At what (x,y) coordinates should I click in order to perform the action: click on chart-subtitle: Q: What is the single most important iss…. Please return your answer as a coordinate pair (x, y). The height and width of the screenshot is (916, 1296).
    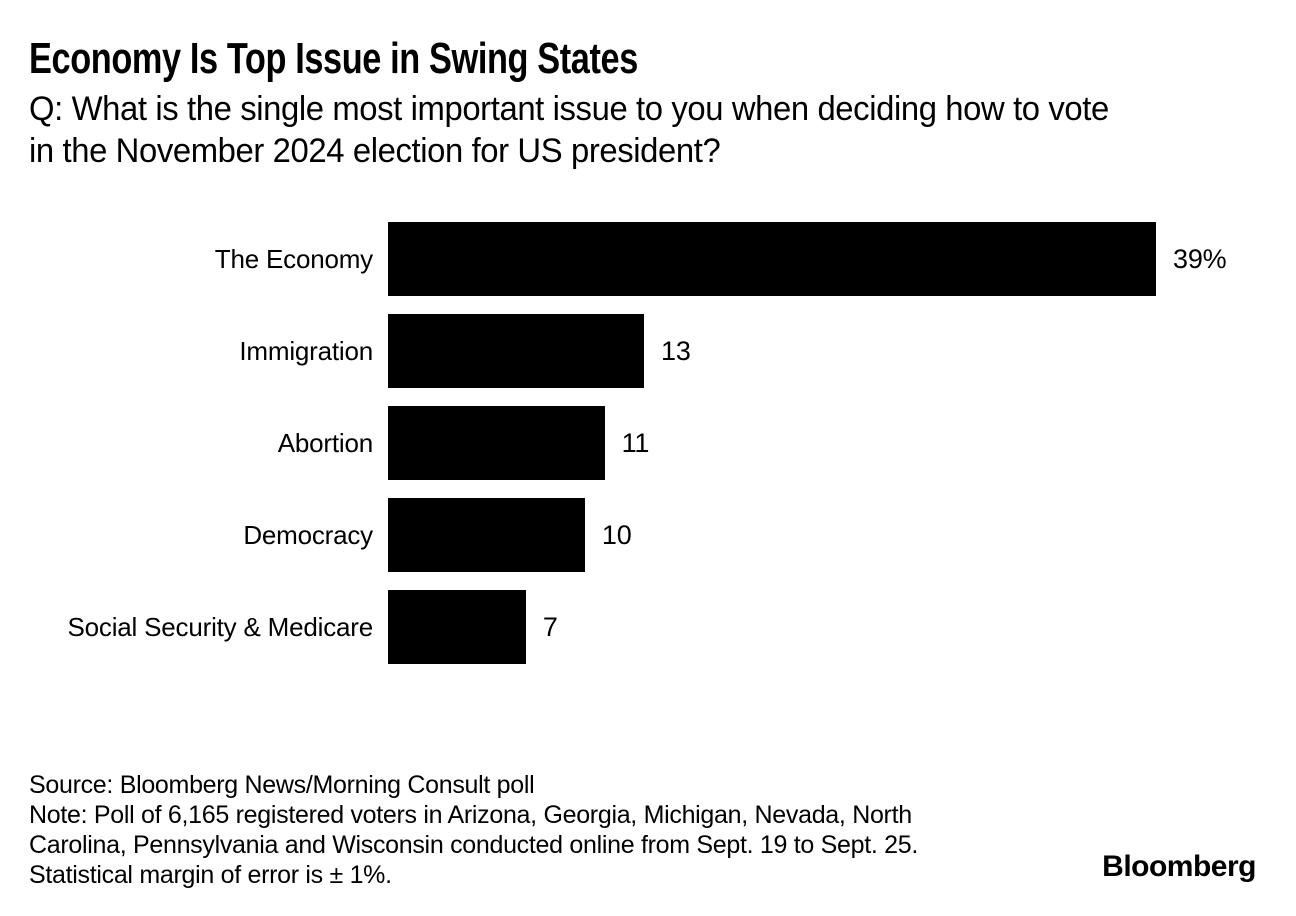
    Looking at the image, I should click on (649, 130).